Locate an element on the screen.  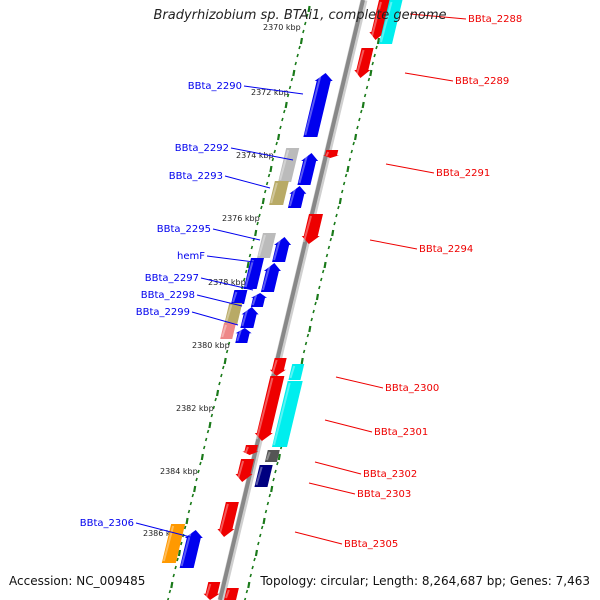
accession-label: Accession: NC_009485 is located at coordinates (77, 581).